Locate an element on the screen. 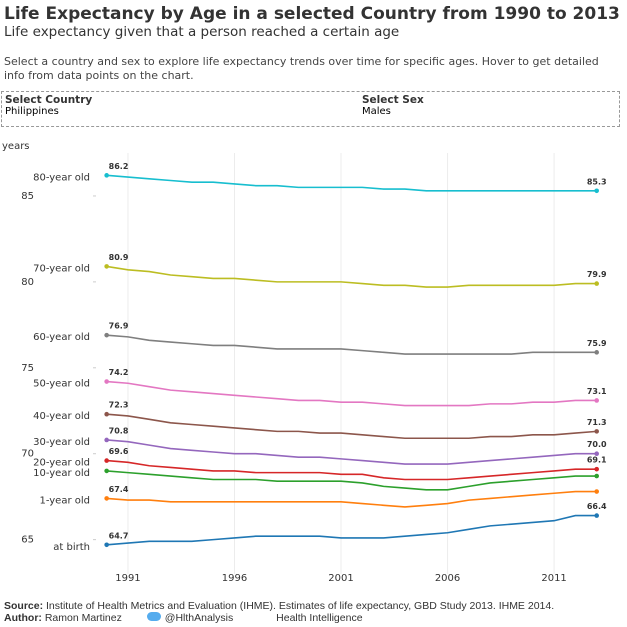 This screenshot has height=627, width=627. twitter-handle: @HlthAnalysis is located at coordinates (199, 618).